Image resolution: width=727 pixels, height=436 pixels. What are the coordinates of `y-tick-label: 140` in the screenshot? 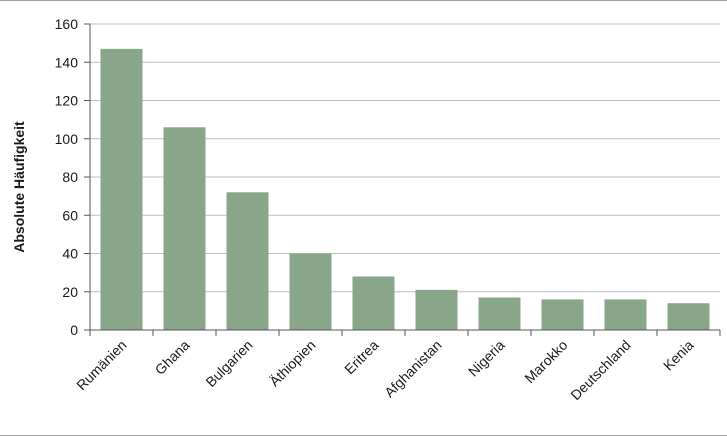 It's located at (67, 62).